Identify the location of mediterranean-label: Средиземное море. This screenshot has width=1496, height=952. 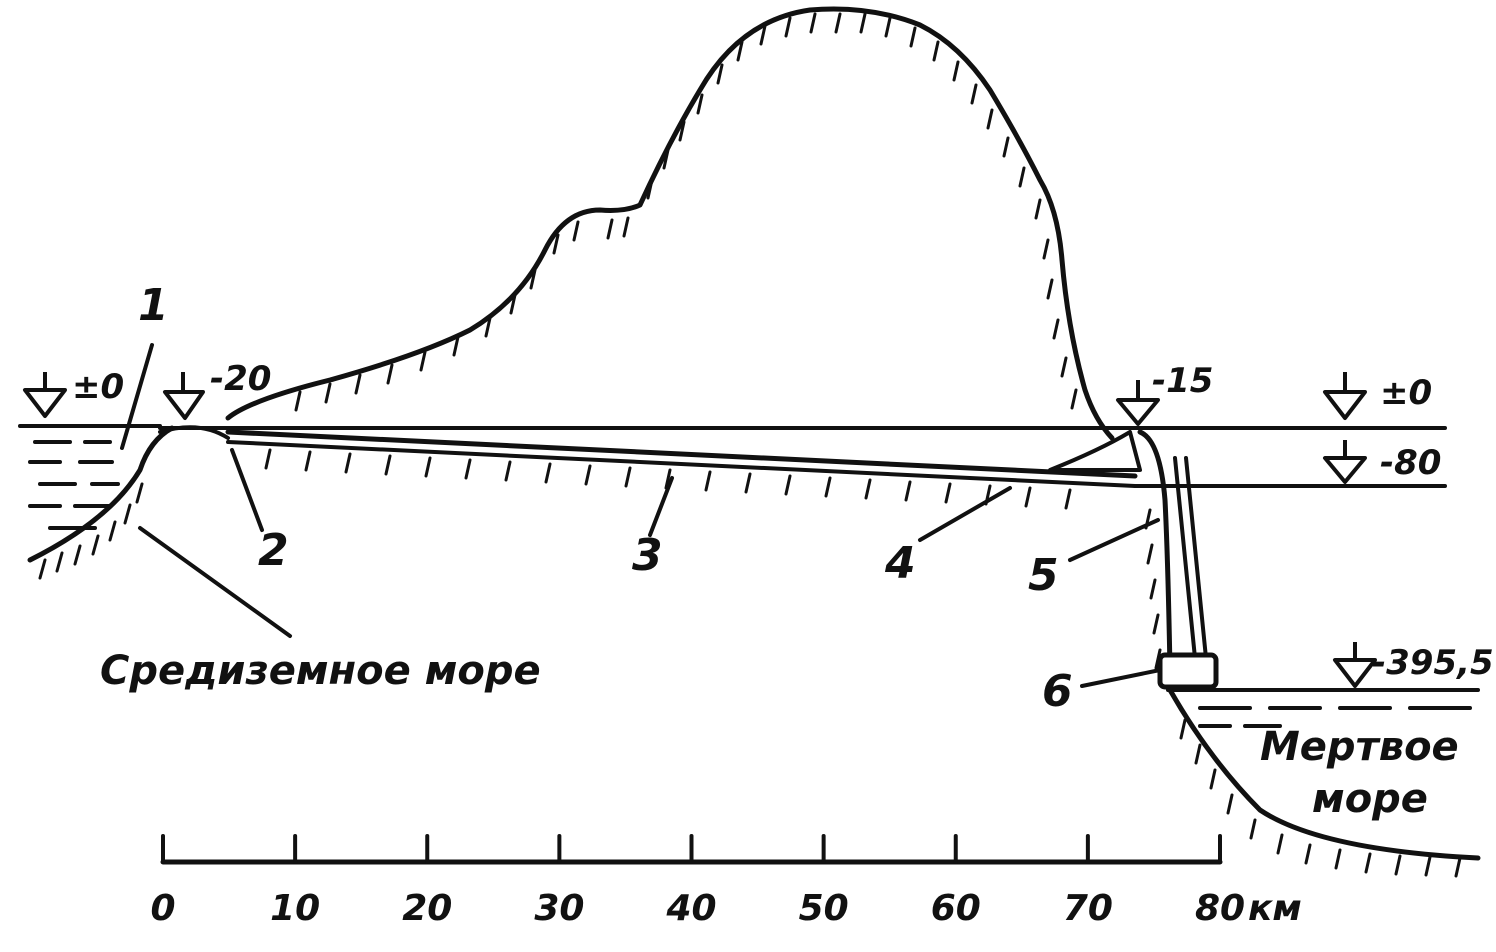
(320, 671).